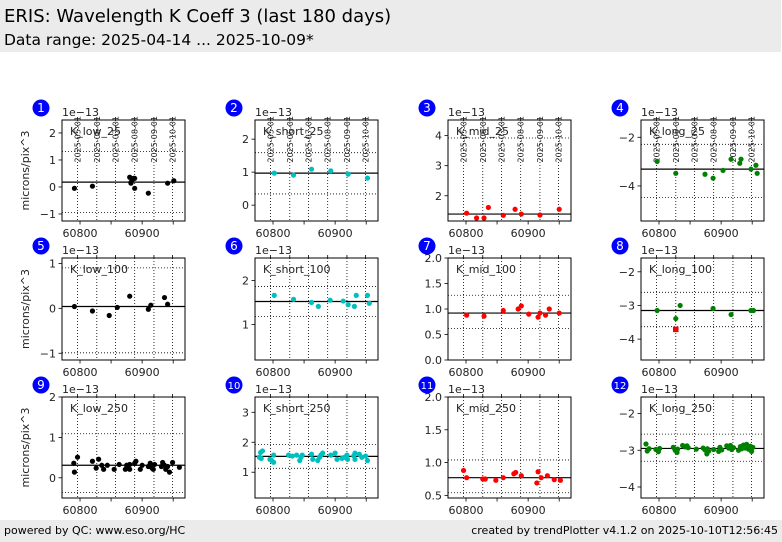 The image size is (782, 542). I want to click on panel-label: K_mid_250, so click(486, 408).